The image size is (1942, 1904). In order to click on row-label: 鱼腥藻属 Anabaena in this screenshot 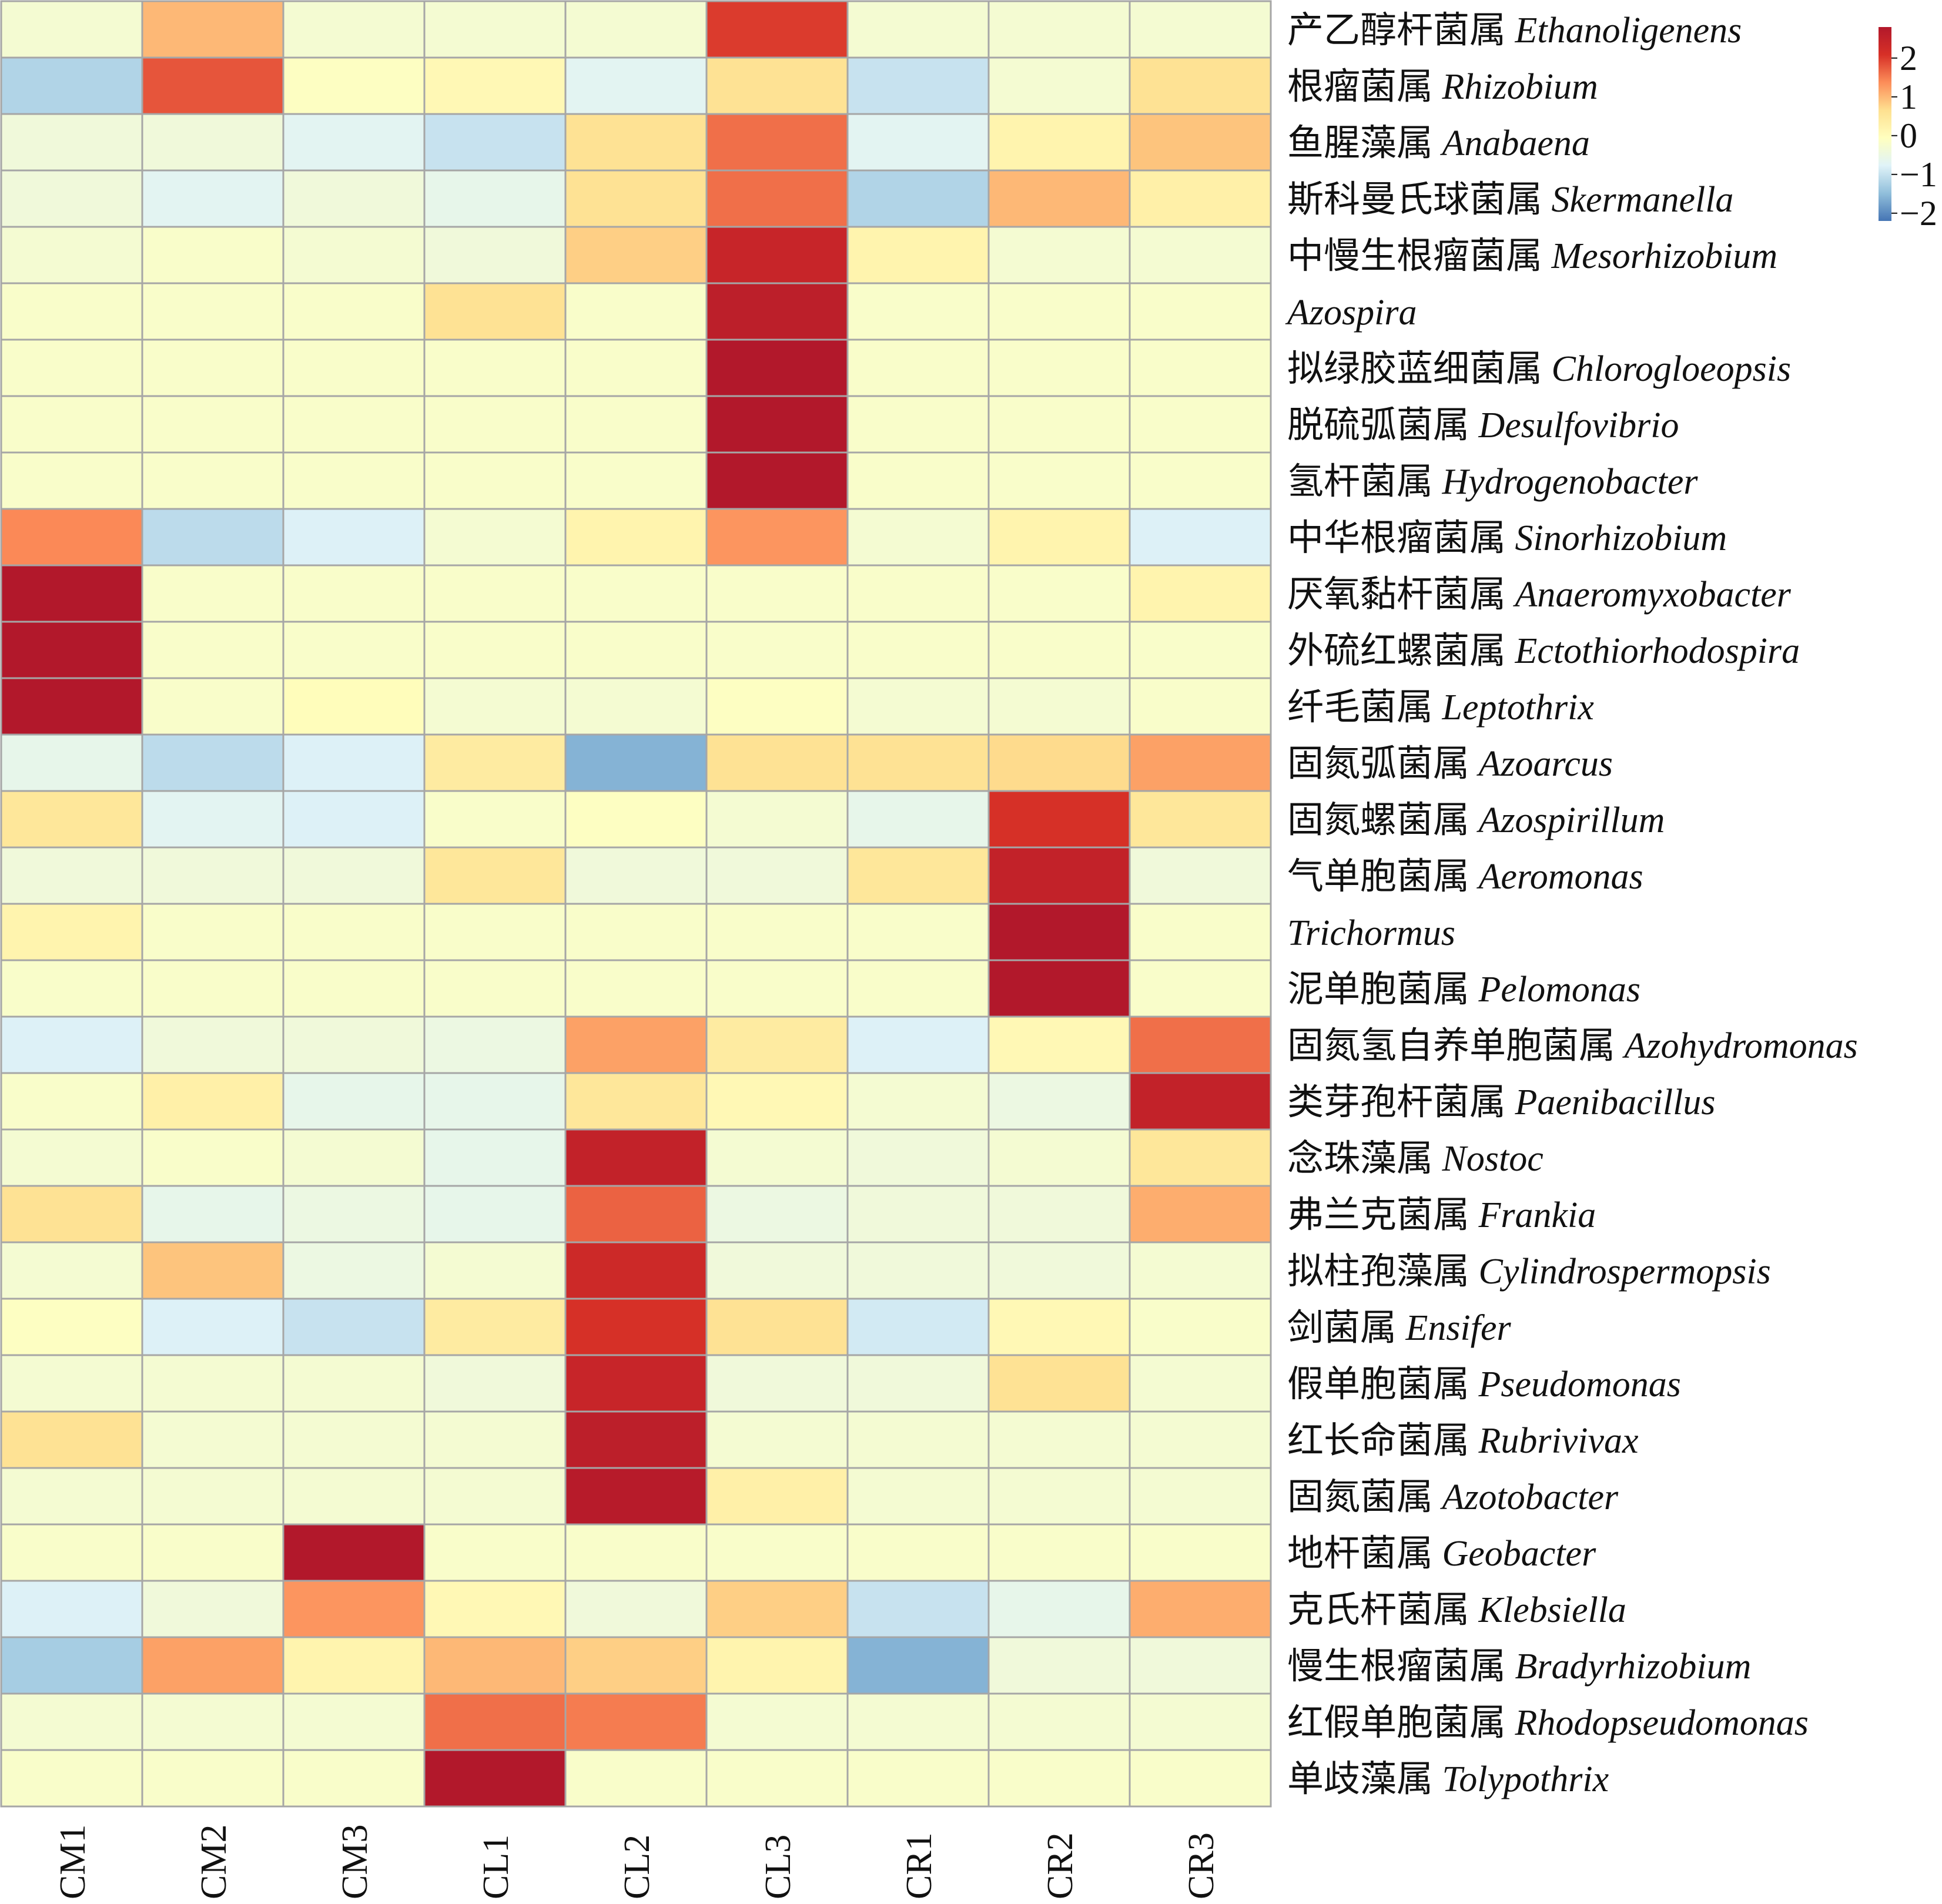, I will do `click(1438, 143)`.